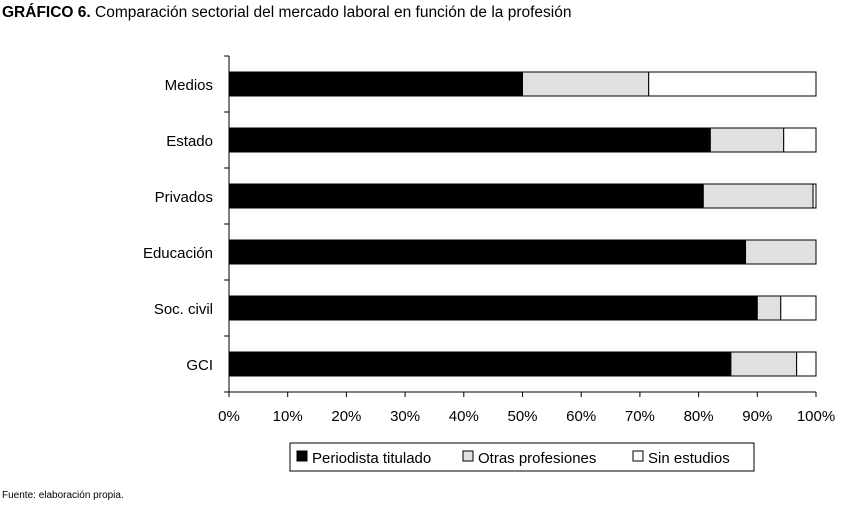  Describe the element at coordinates (522, 416) in the screenshot. I see `x-tick-label: 50%` at that location.